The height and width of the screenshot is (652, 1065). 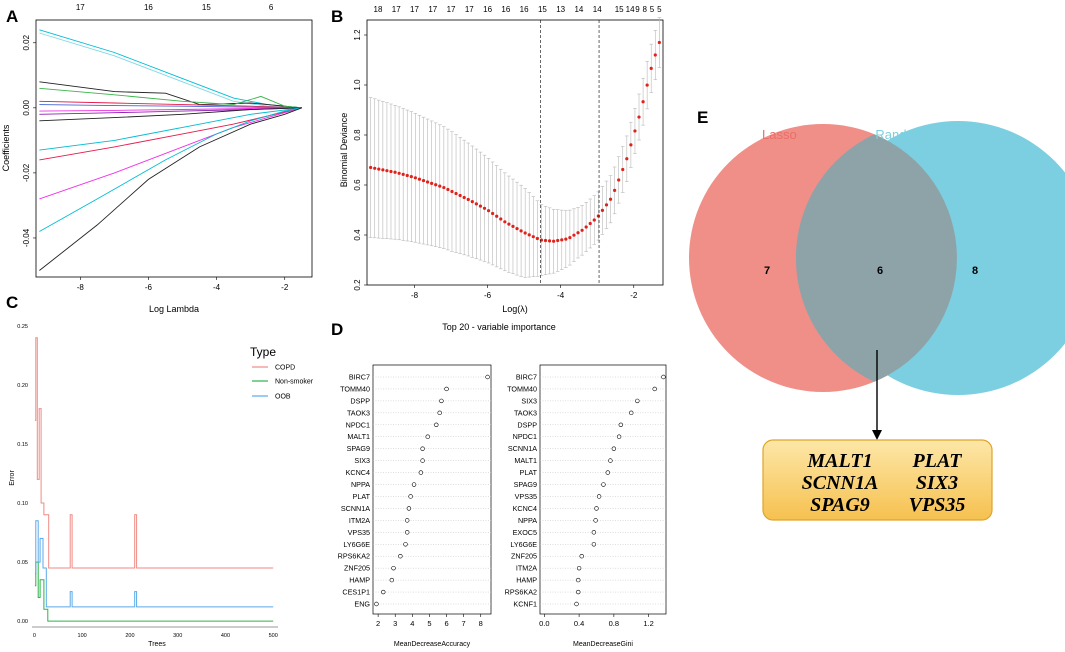 What do you see at coordinates (170, 98) in the screenshot?
I see `series-line-s4` at bounding box center [170, 98].